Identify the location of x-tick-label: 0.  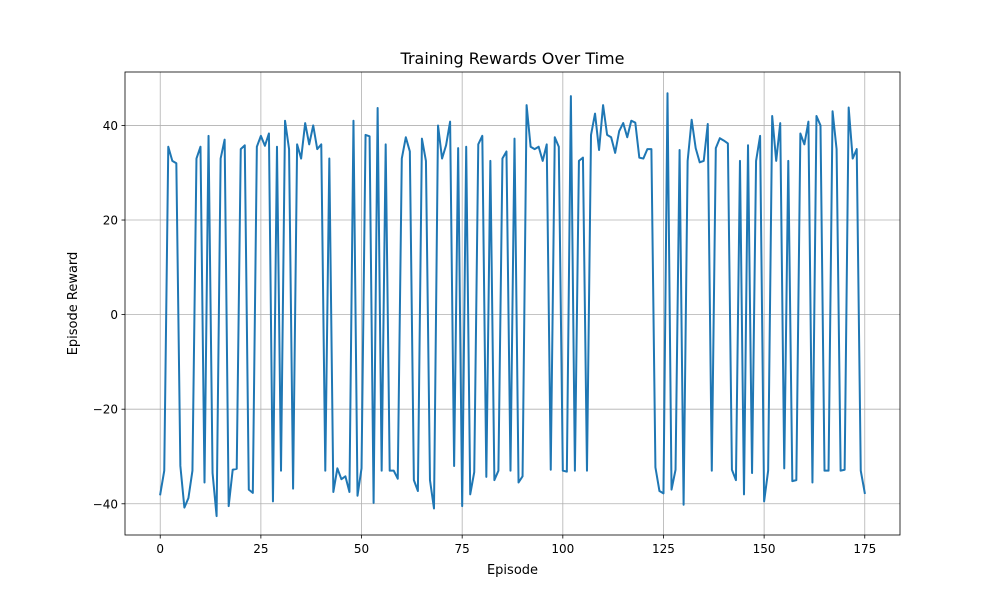
(160, 549).